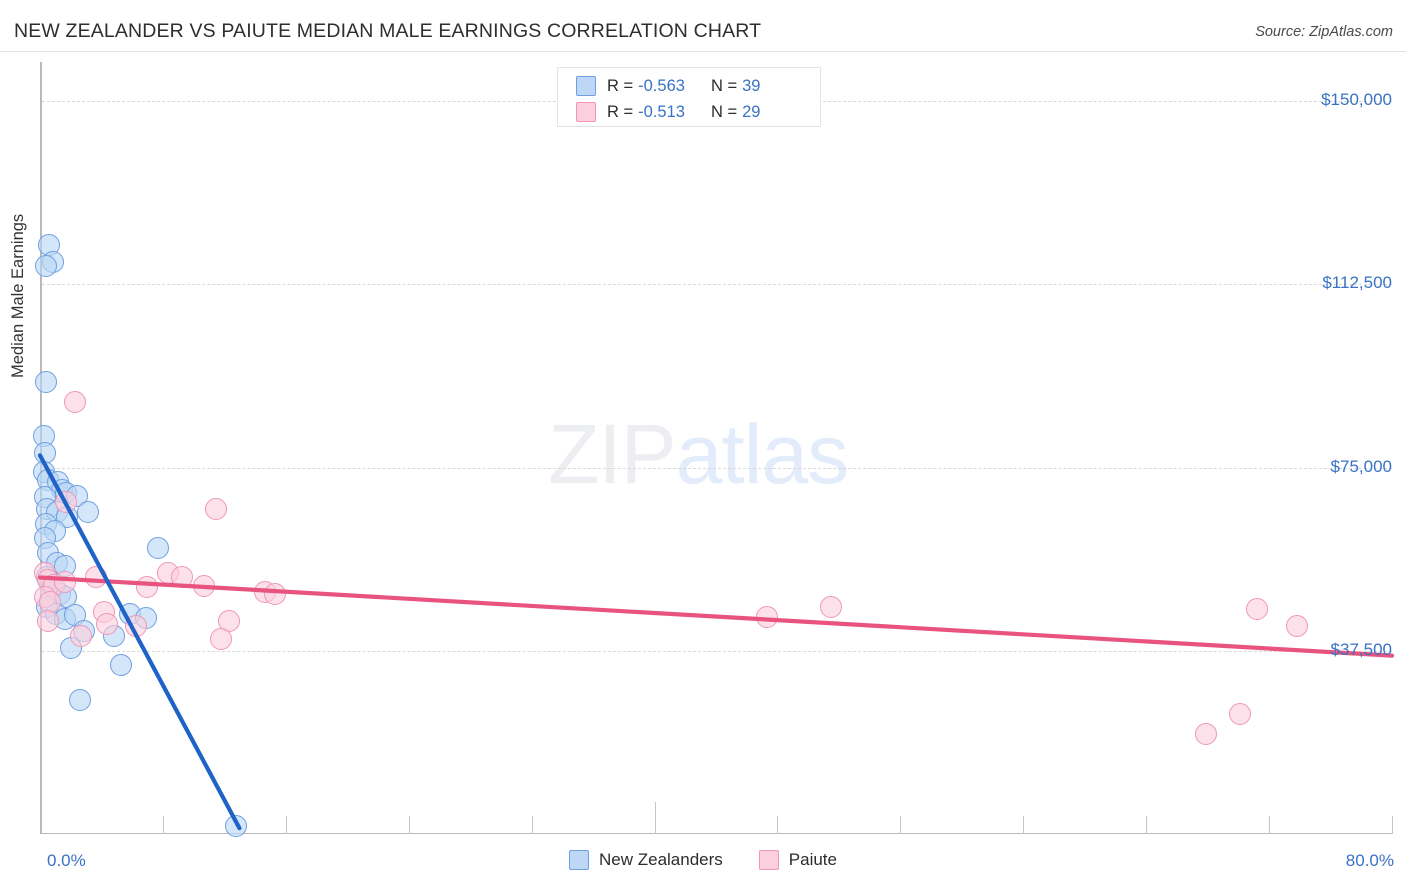  I want to click on correlation-stats-box: R = -0.563 N = 39 R = -0.513 N = 29, so click(689, 97).